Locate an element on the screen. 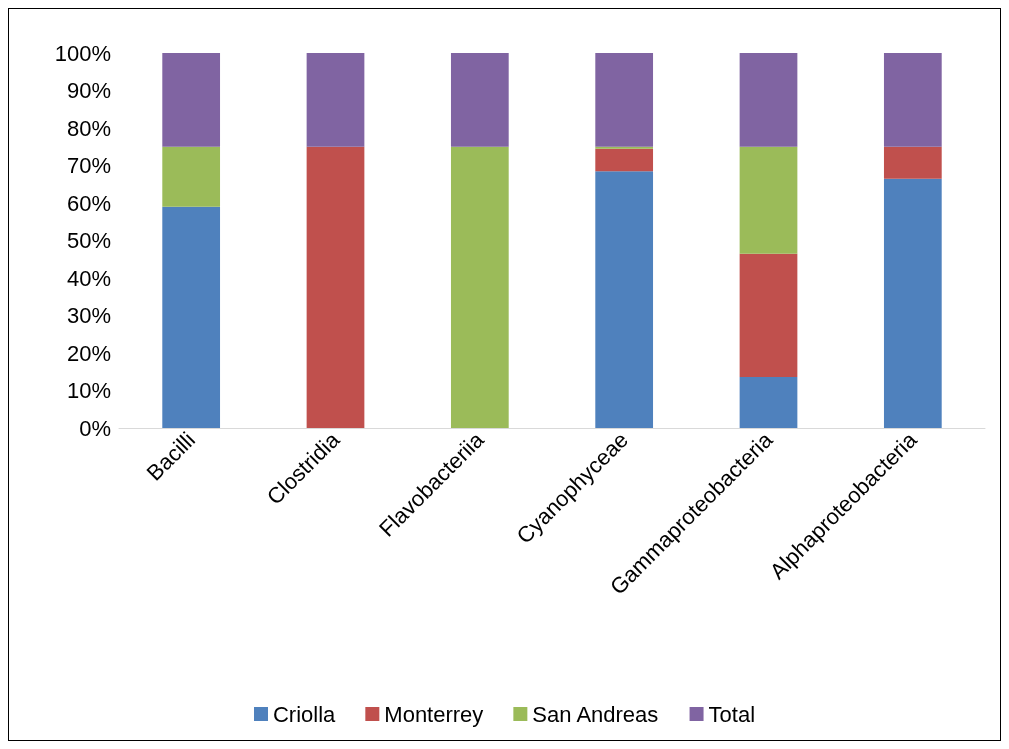  legend-label: Total is located at coordinates (732, 714).